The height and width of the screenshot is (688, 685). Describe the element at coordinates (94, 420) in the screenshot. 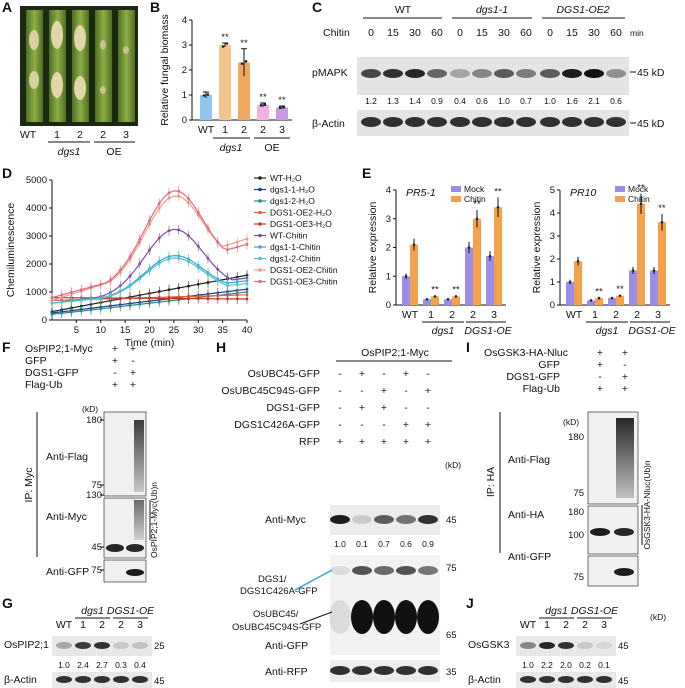

I see `f-mw-label: 180` at that location.